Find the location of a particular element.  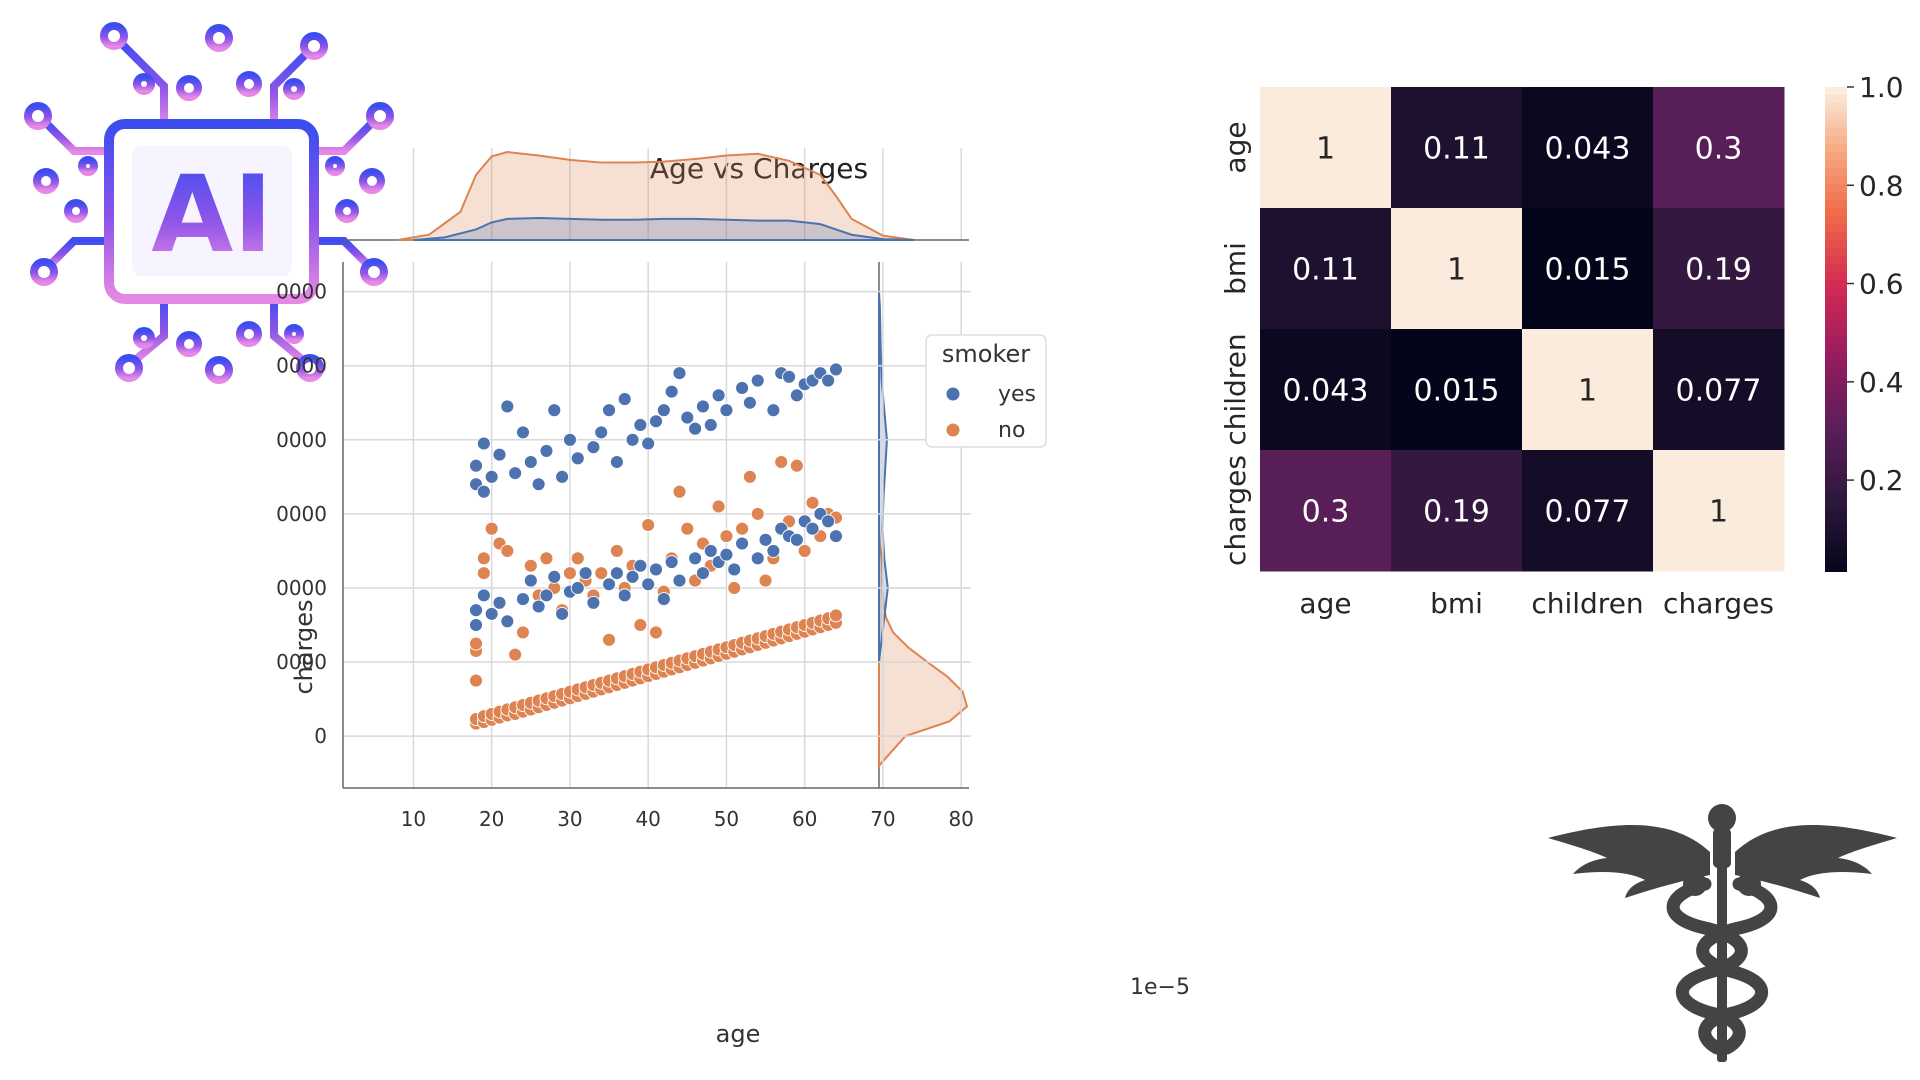

y-tick-label: 20000 is located at coordinates (301, 588).